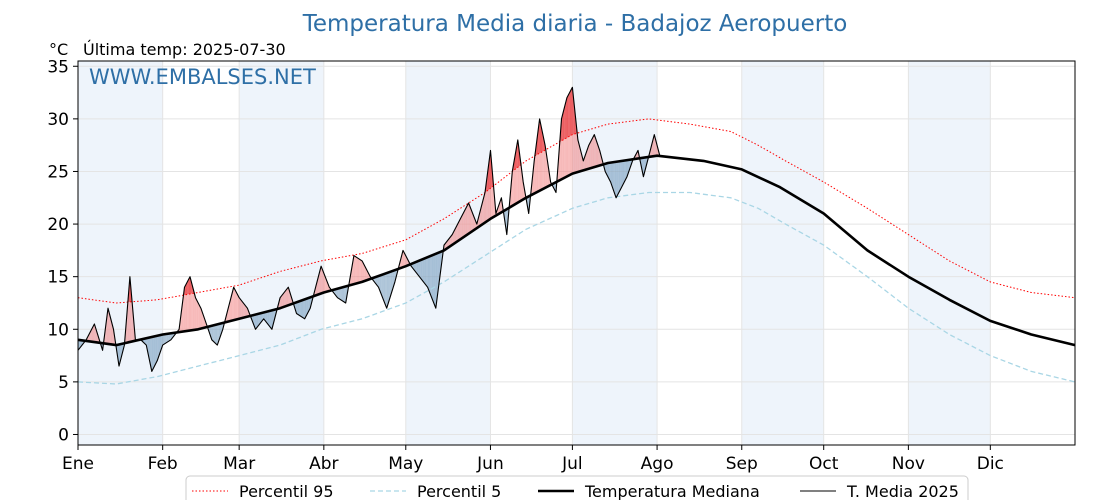  What do you see at coordinates (163, 464) in the screenshot?
I see `x-tick-label: Feb` at bounding box center [163, 464].